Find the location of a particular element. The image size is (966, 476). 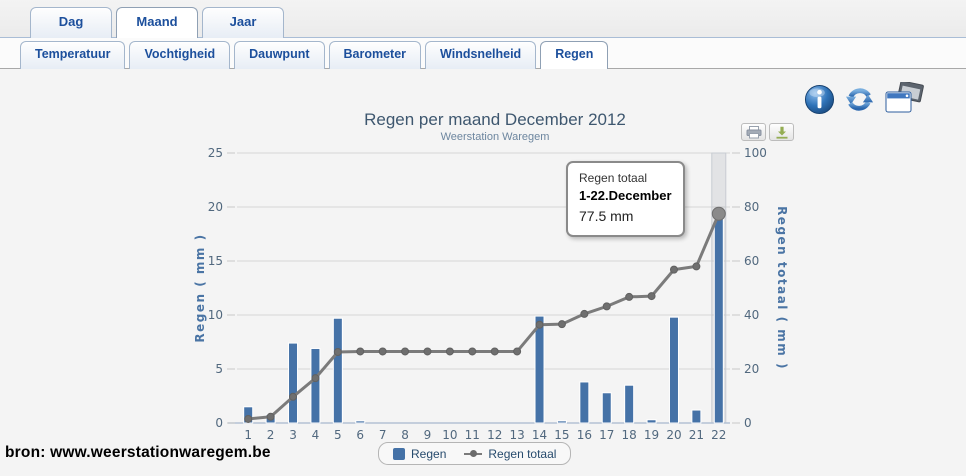

x-axis-label: 19 is located at coordinates (651, 435).